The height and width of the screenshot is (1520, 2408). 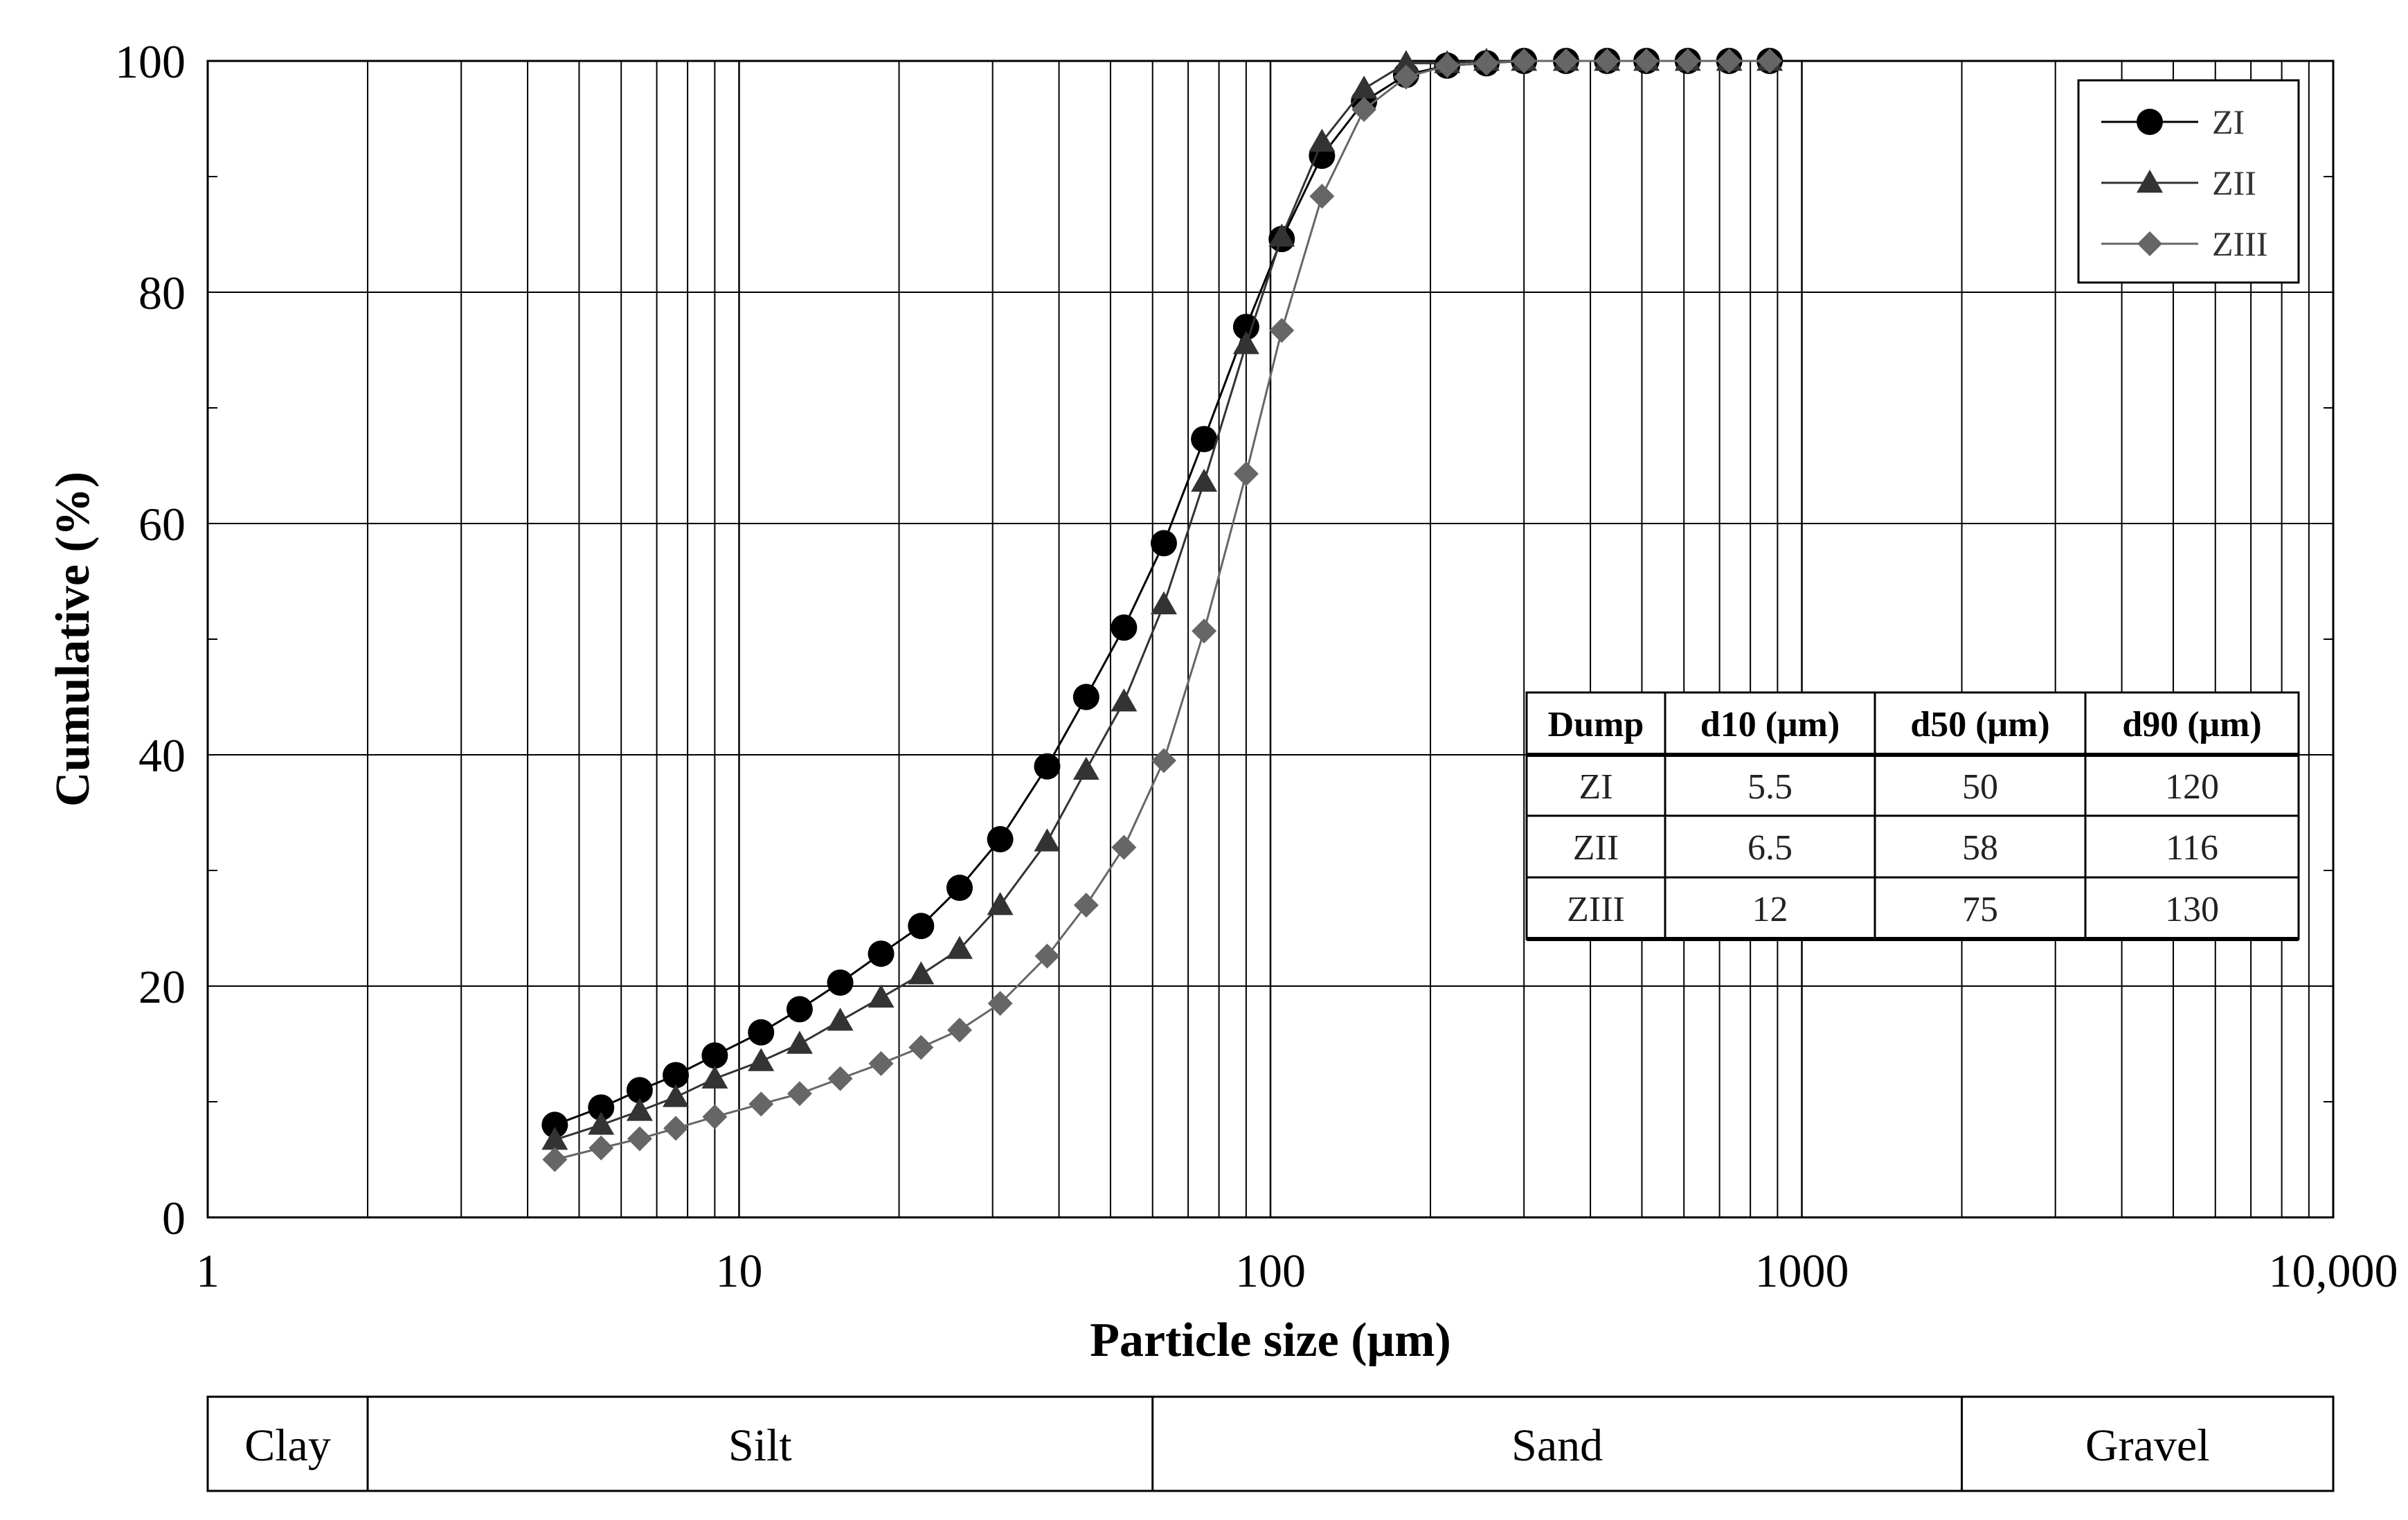 I want to click on band-label-clay: Clay, so click(x=287, y=1445).